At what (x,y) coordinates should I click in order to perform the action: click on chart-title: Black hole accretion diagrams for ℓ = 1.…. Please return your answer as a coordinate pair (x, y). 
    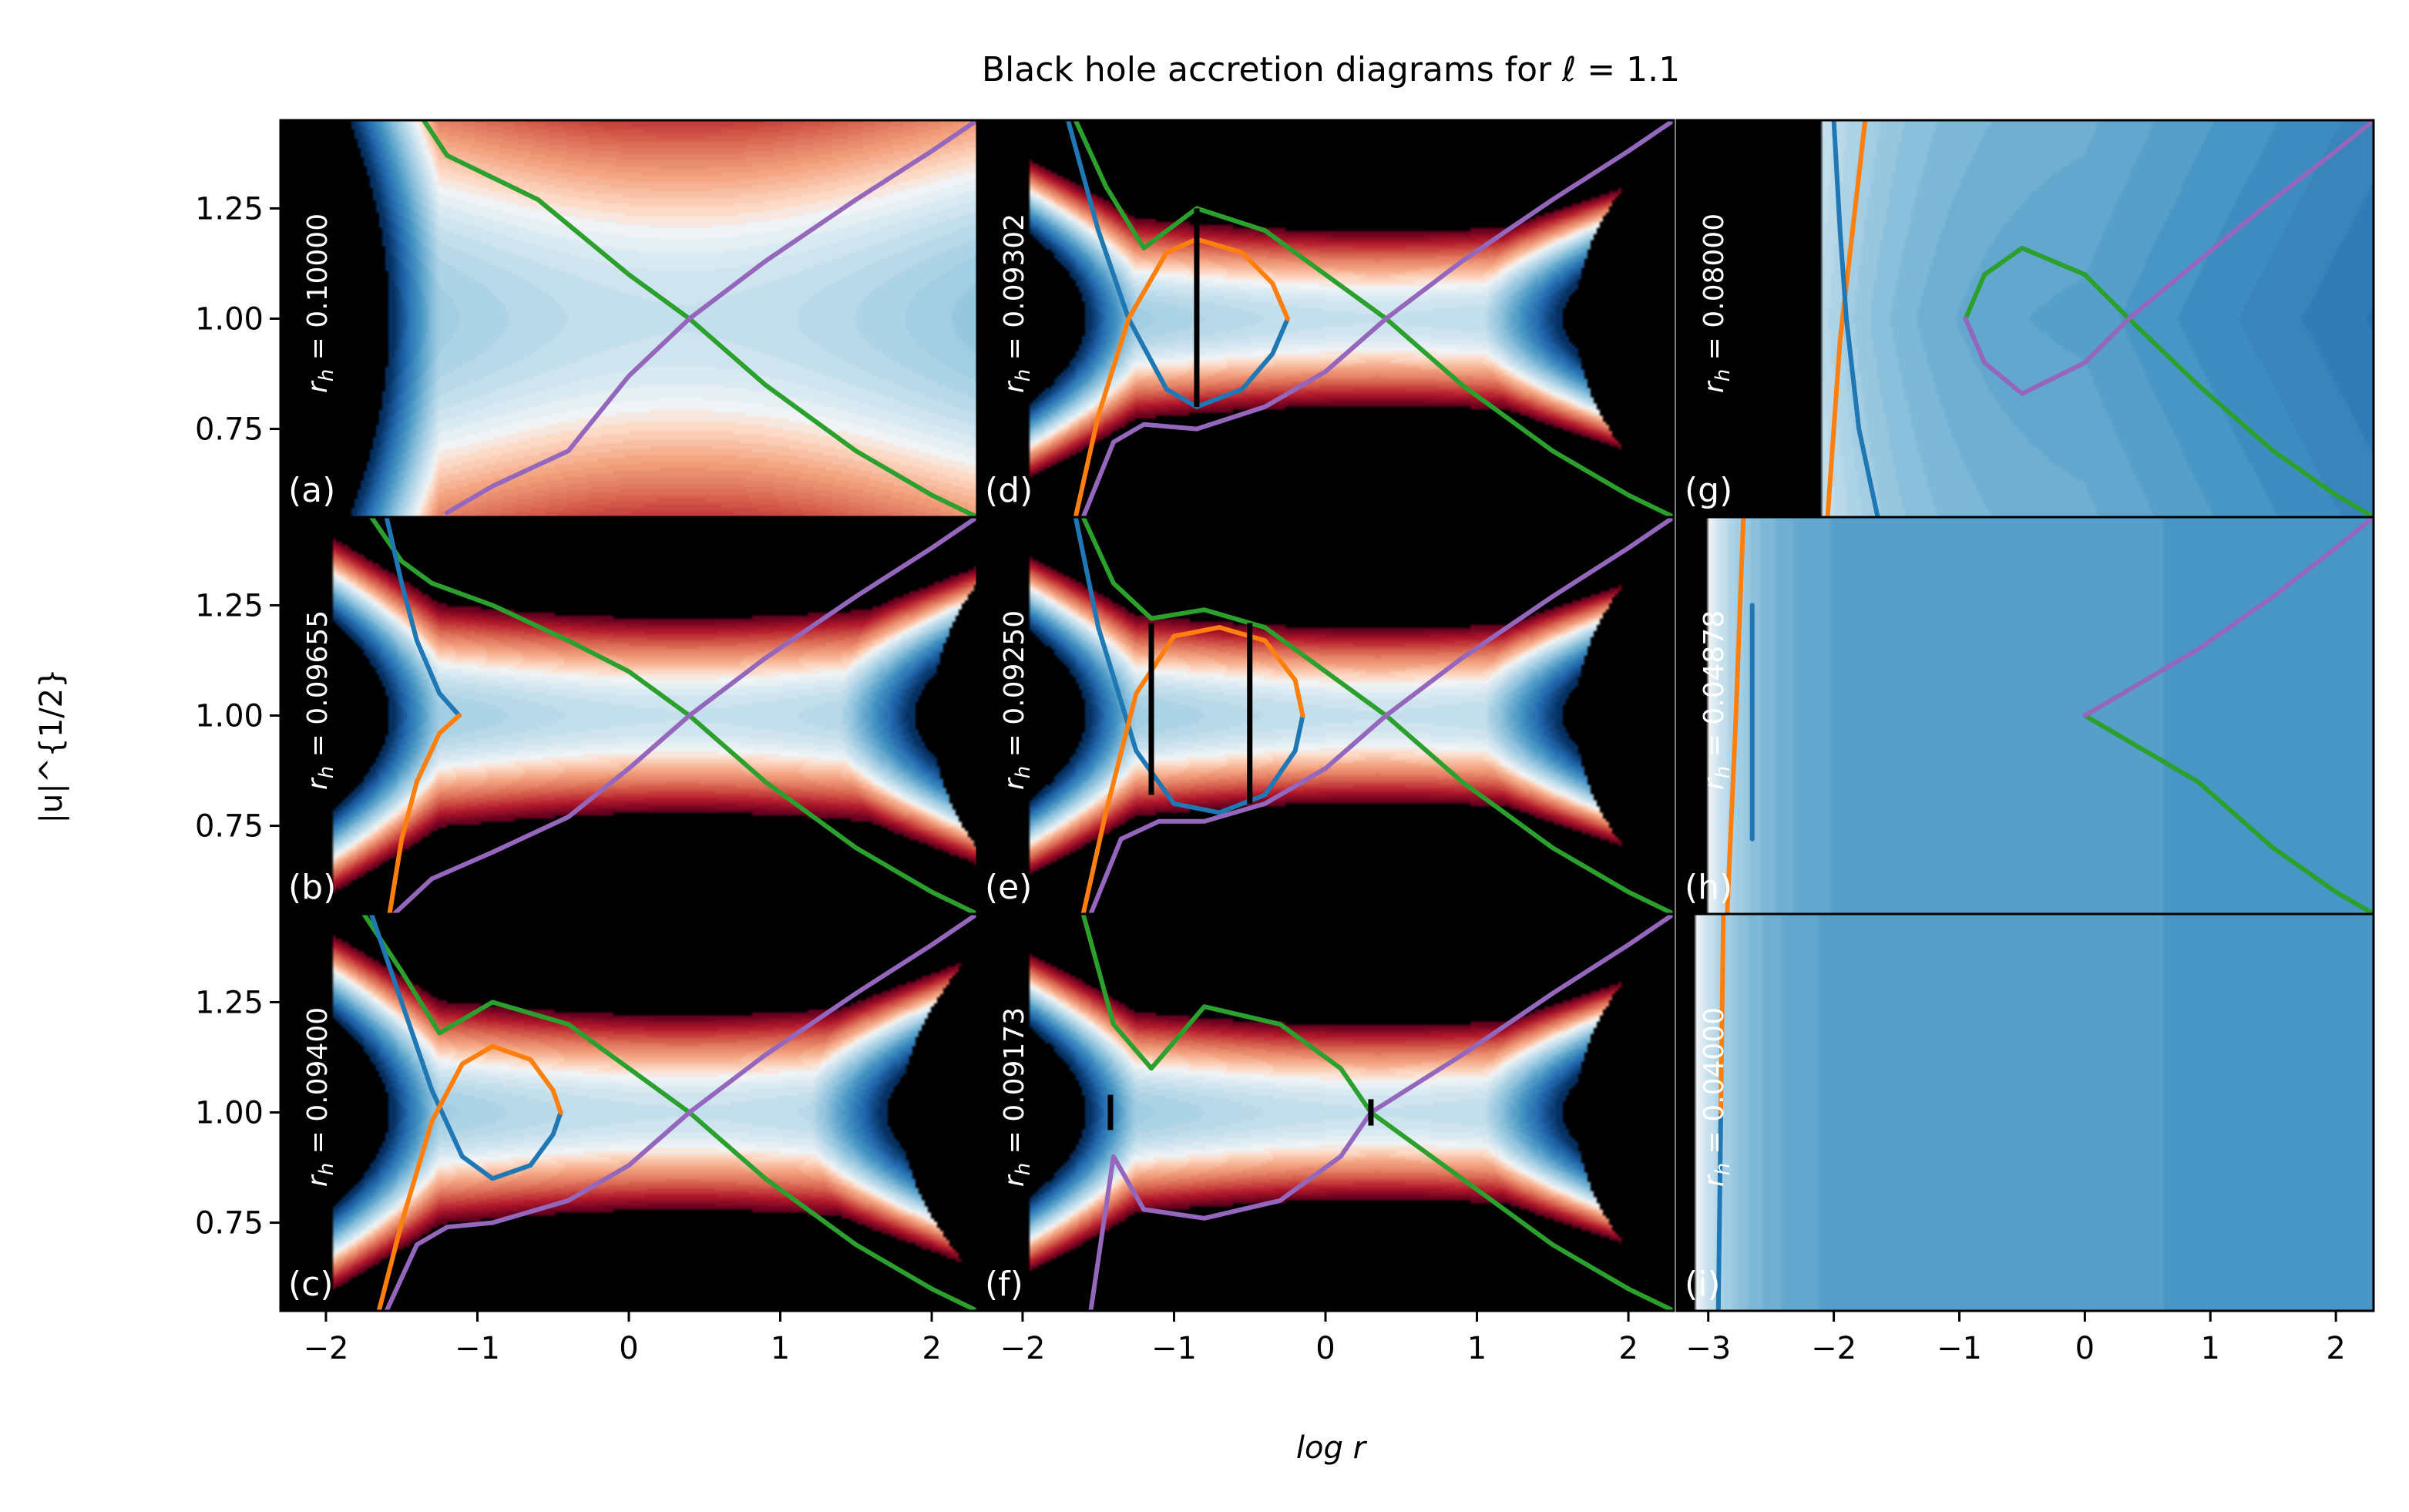
    Looking at the image, I should click on (1331, 69).